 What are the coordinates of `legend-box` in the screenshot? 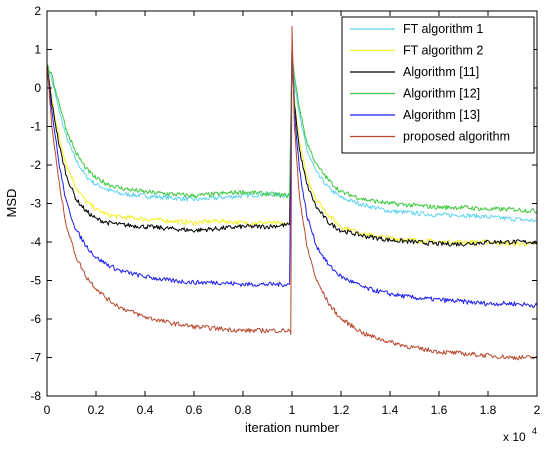 It's located at (438, 85).